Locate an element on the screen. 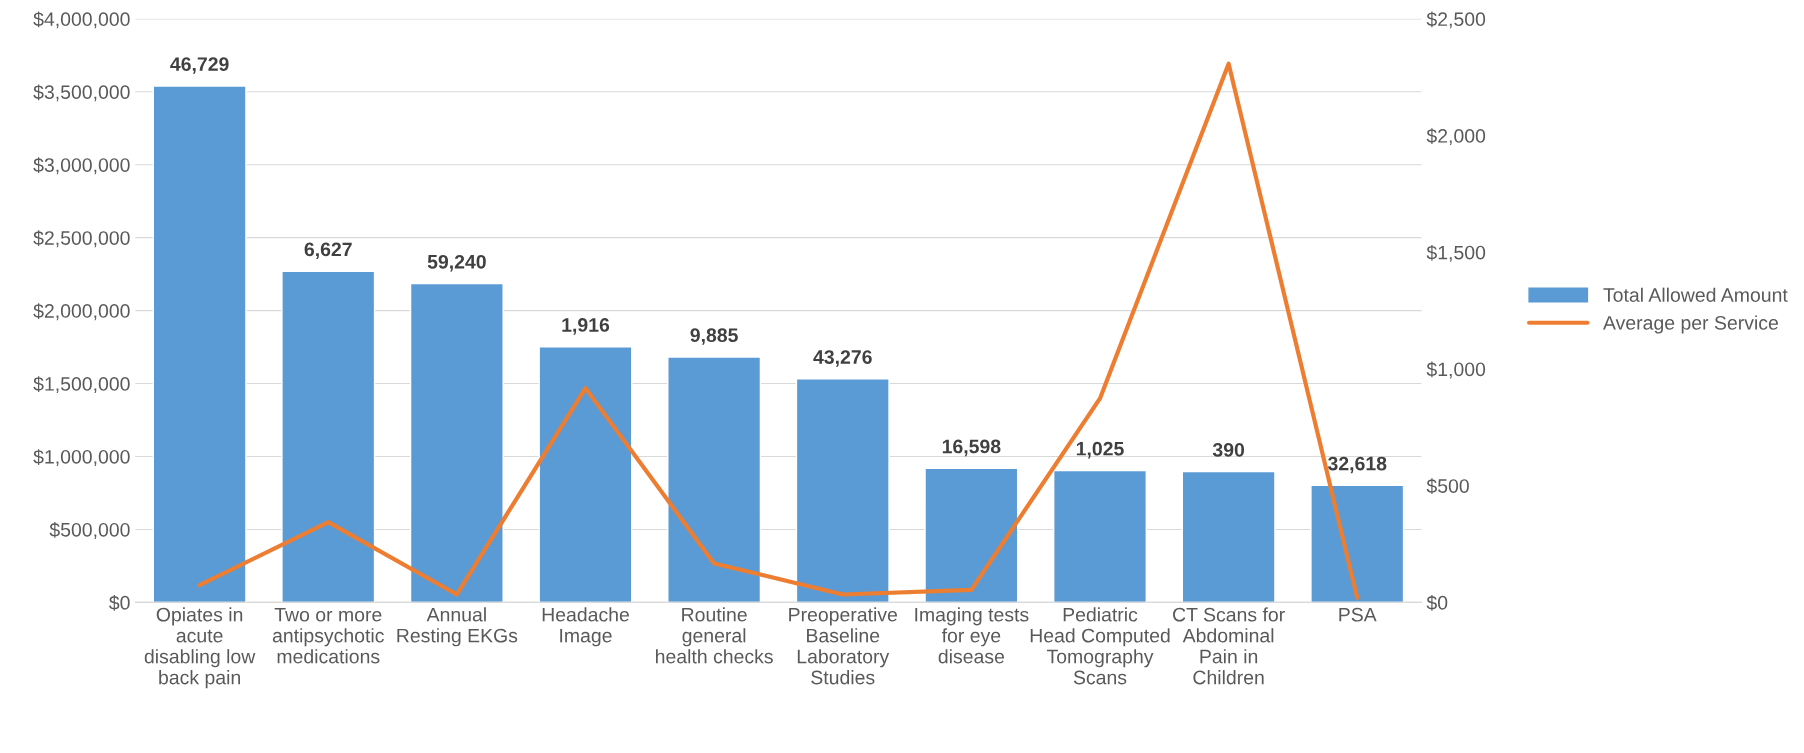  annotation: 6,627 is located at coordinates (328, 251).